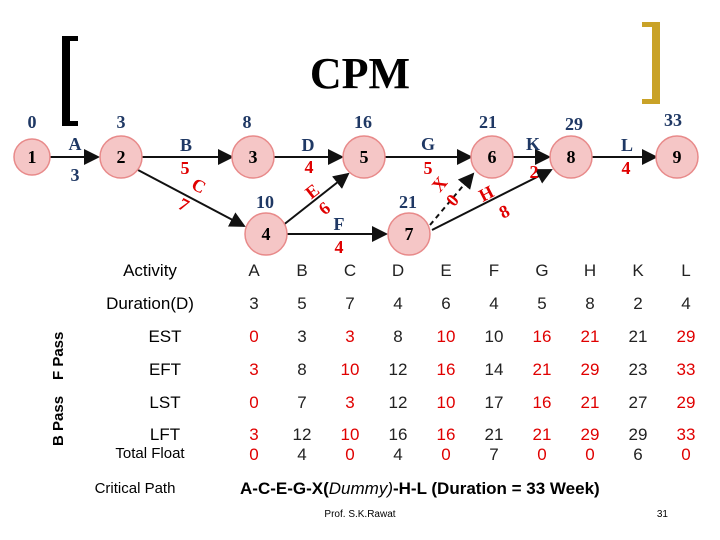  I want to click on critical-path-prefix: A-C-E-G-X(, so click(284, 488).